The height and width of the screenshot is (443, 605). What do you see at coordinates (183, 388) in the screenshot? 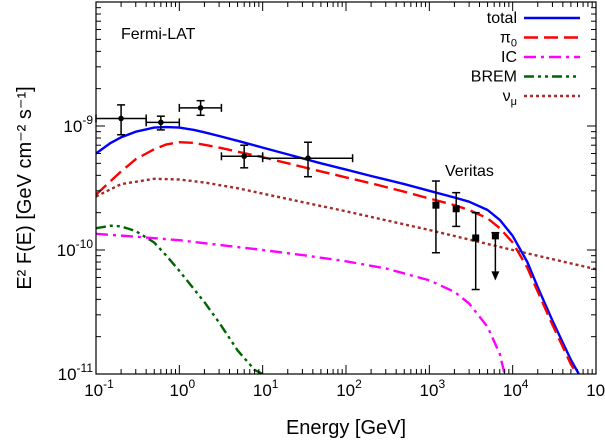
I see `x-tick-label-2: 10⁰` at bounding box center [183, 388].